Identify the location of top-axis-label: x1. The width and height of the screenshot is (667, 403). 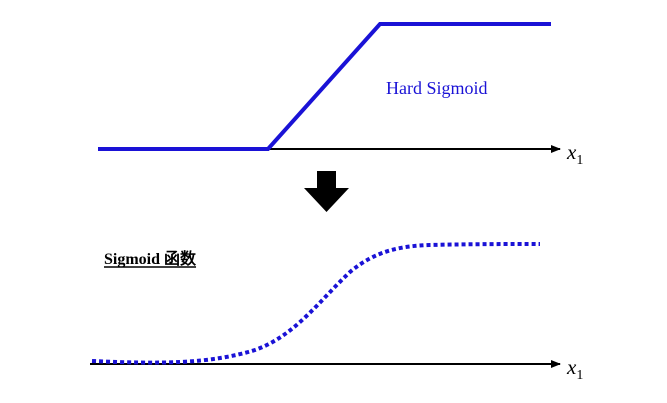
(574, 154).